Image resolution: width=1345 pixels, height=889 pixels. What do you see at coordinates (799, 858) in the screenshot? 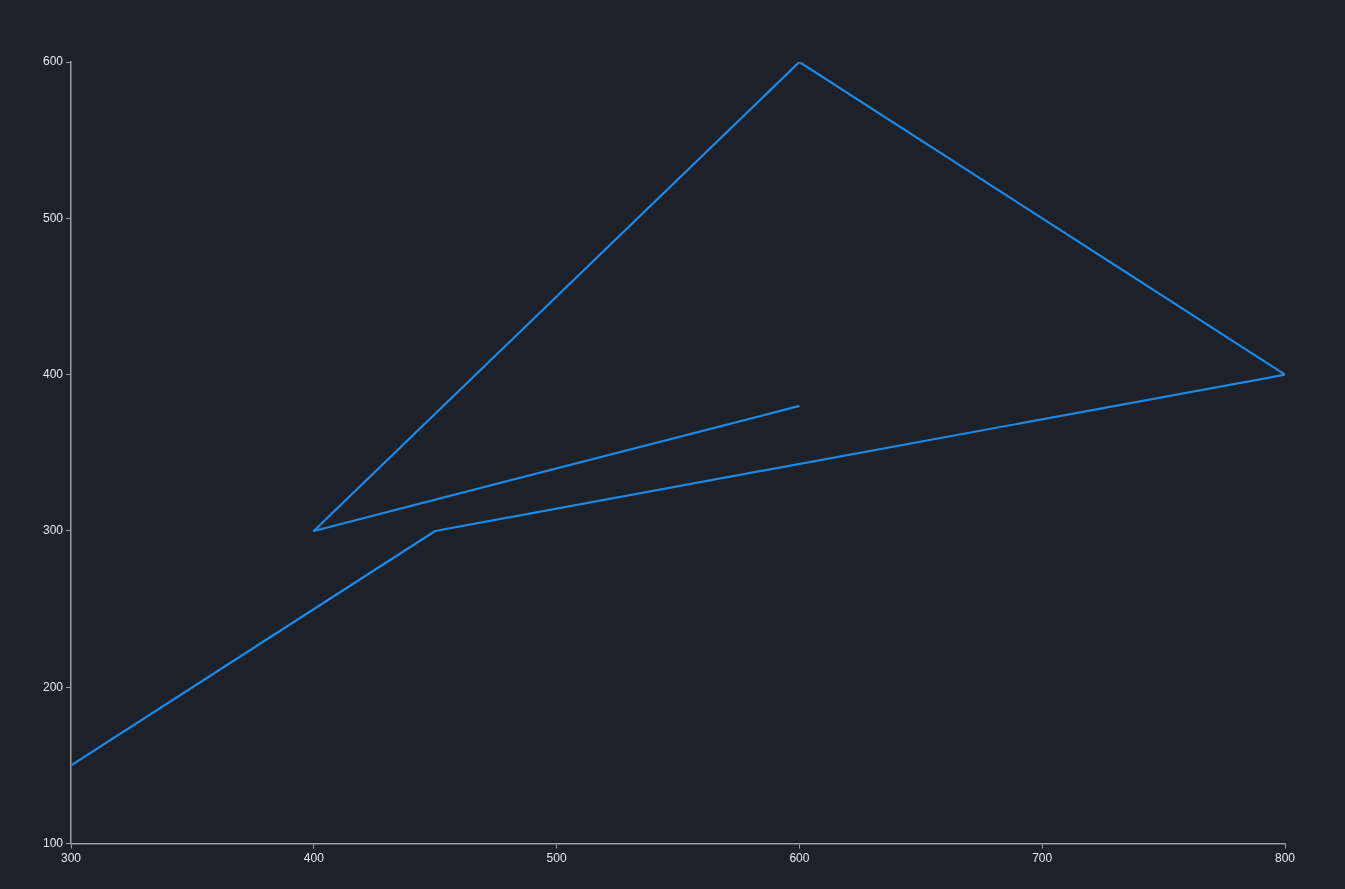
I see `x-tick-label: 600` at bounding box center [799, 858].